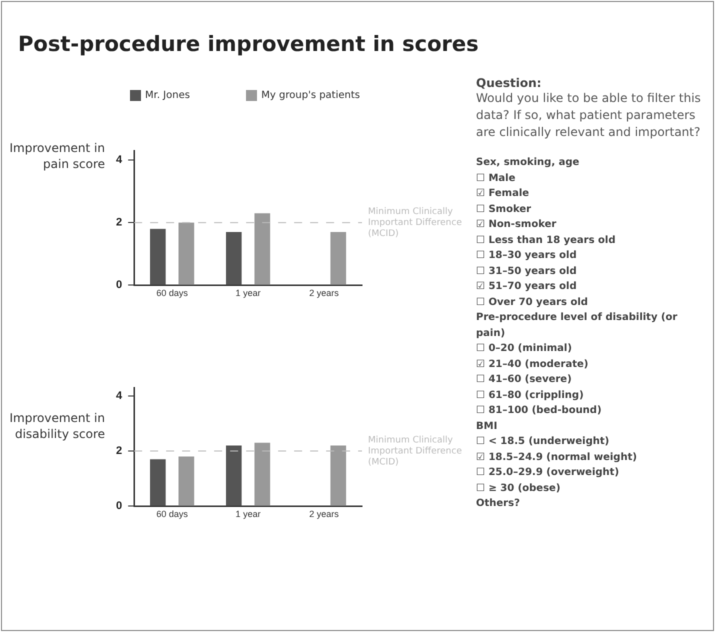 This screenshot has width=715, height=632. Describe the element at coordinates (56, 426) in the screenshot. I see `y-axis-title: Improvement in disability score` at that location.